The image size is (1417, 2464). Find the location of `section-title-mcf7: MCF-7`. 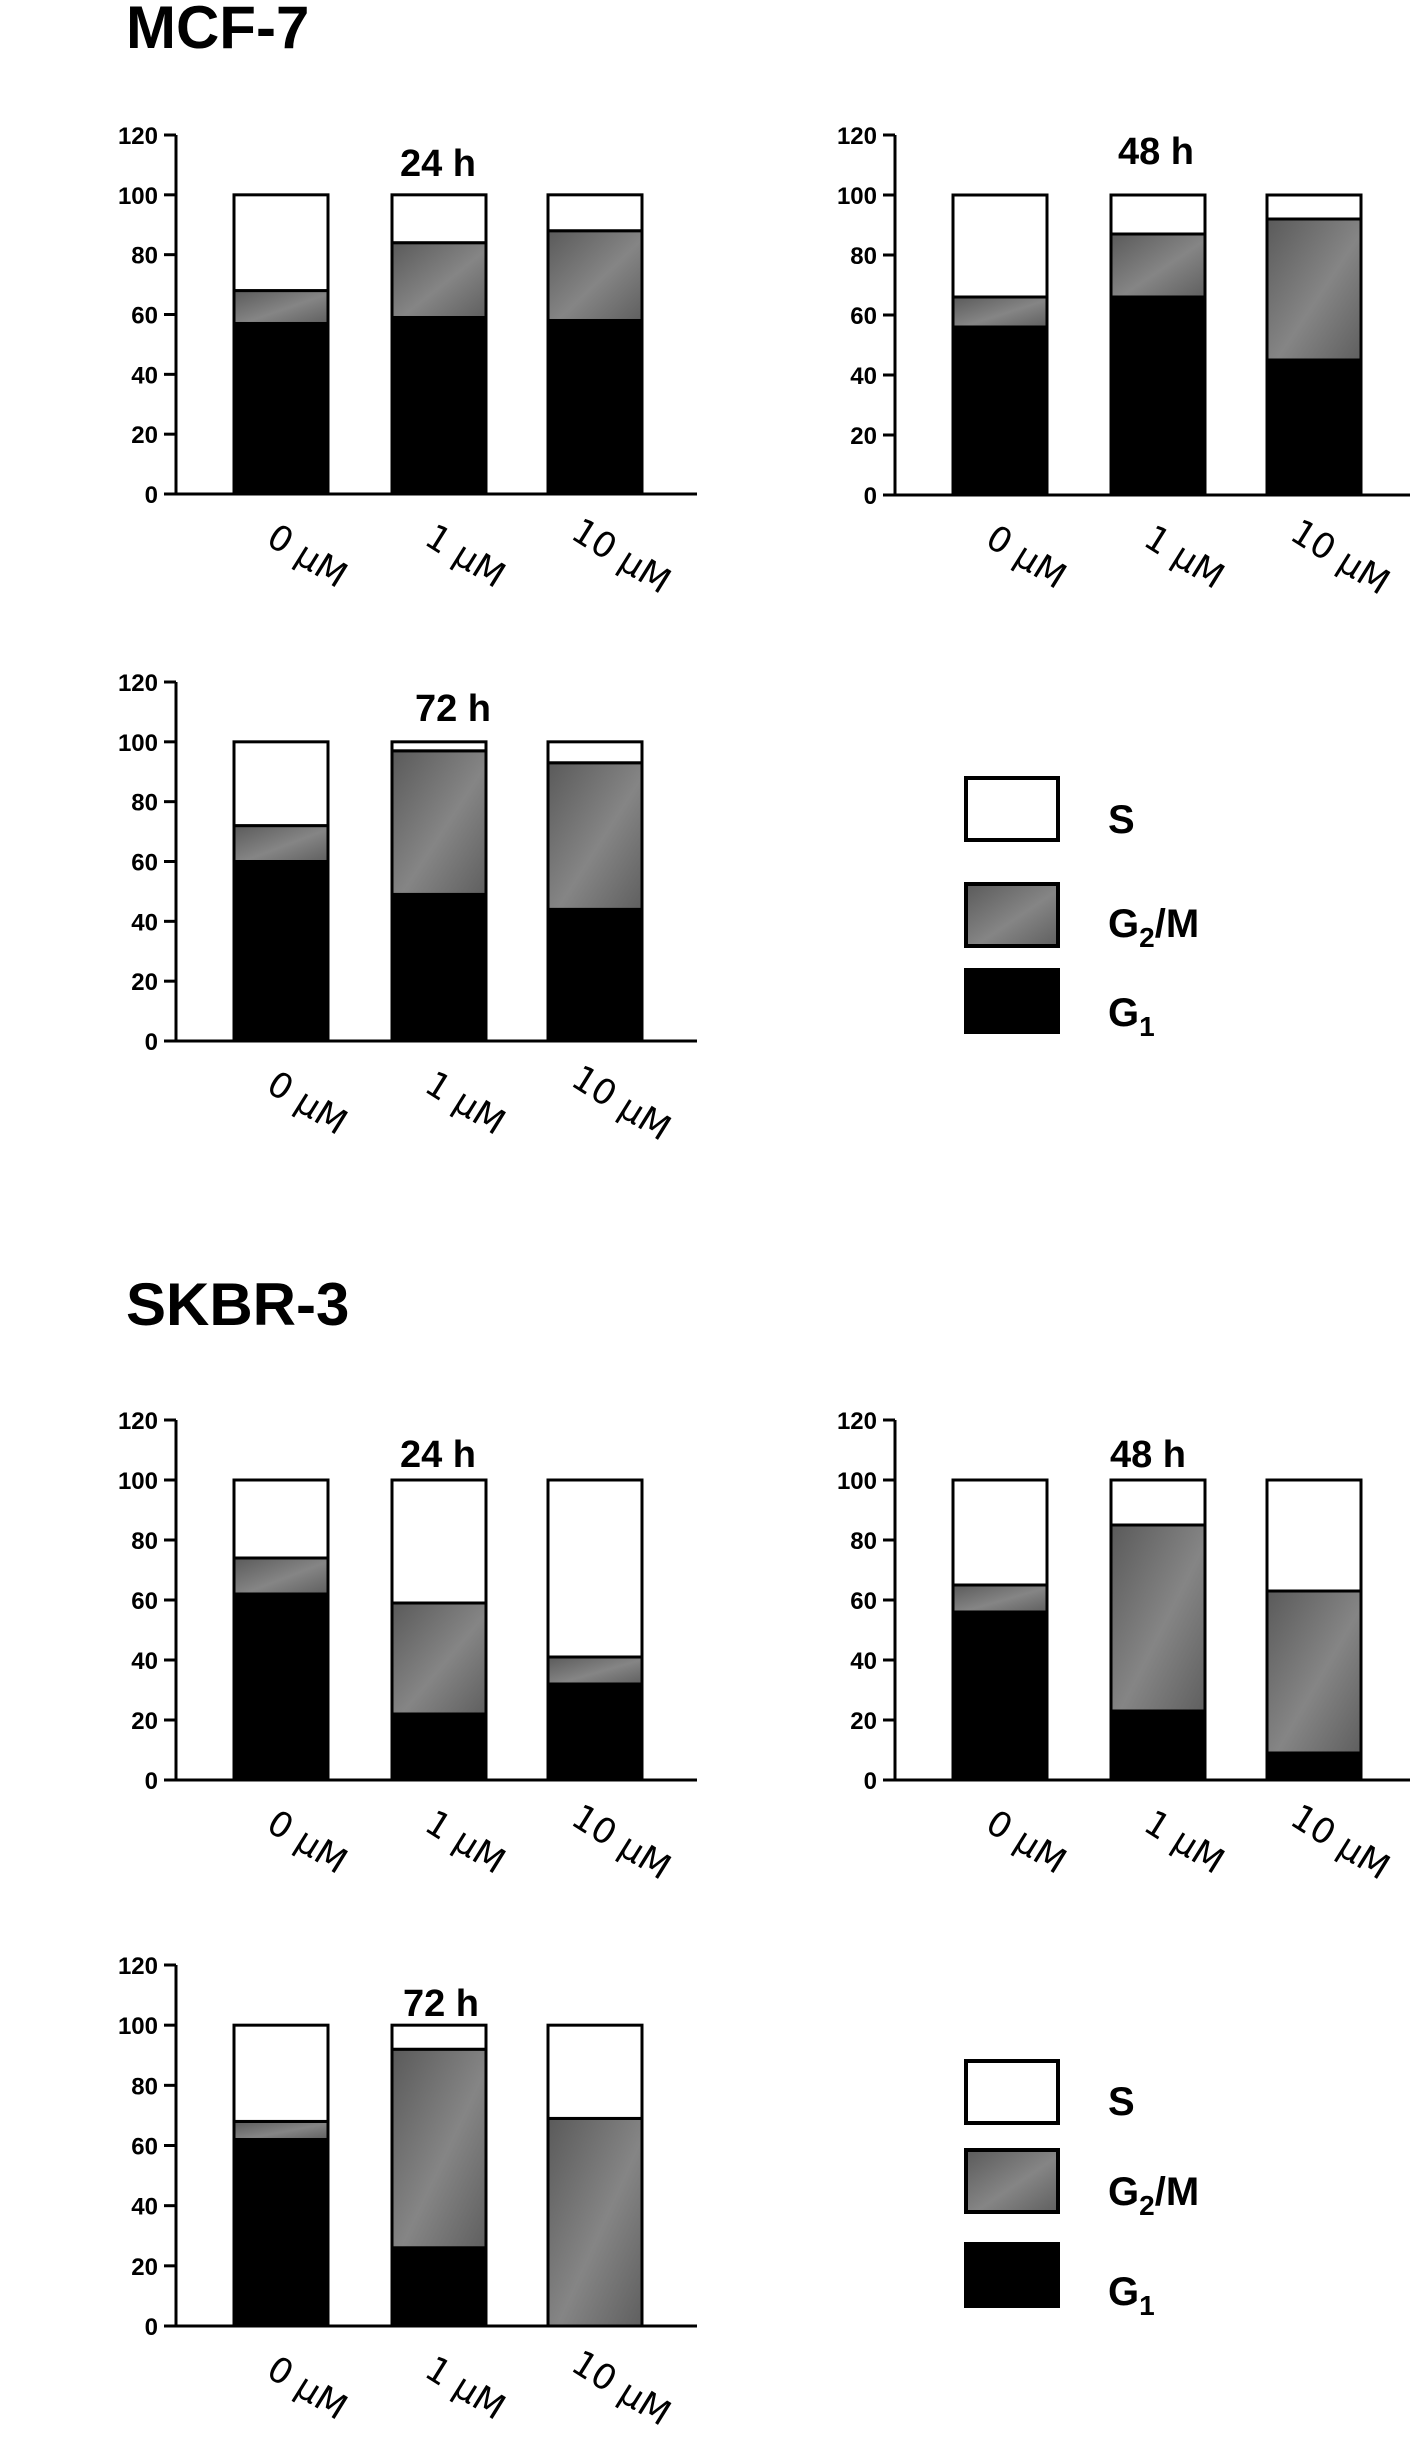

section-title-mcf7: MCF-7 is located at coordinates (217, 30).